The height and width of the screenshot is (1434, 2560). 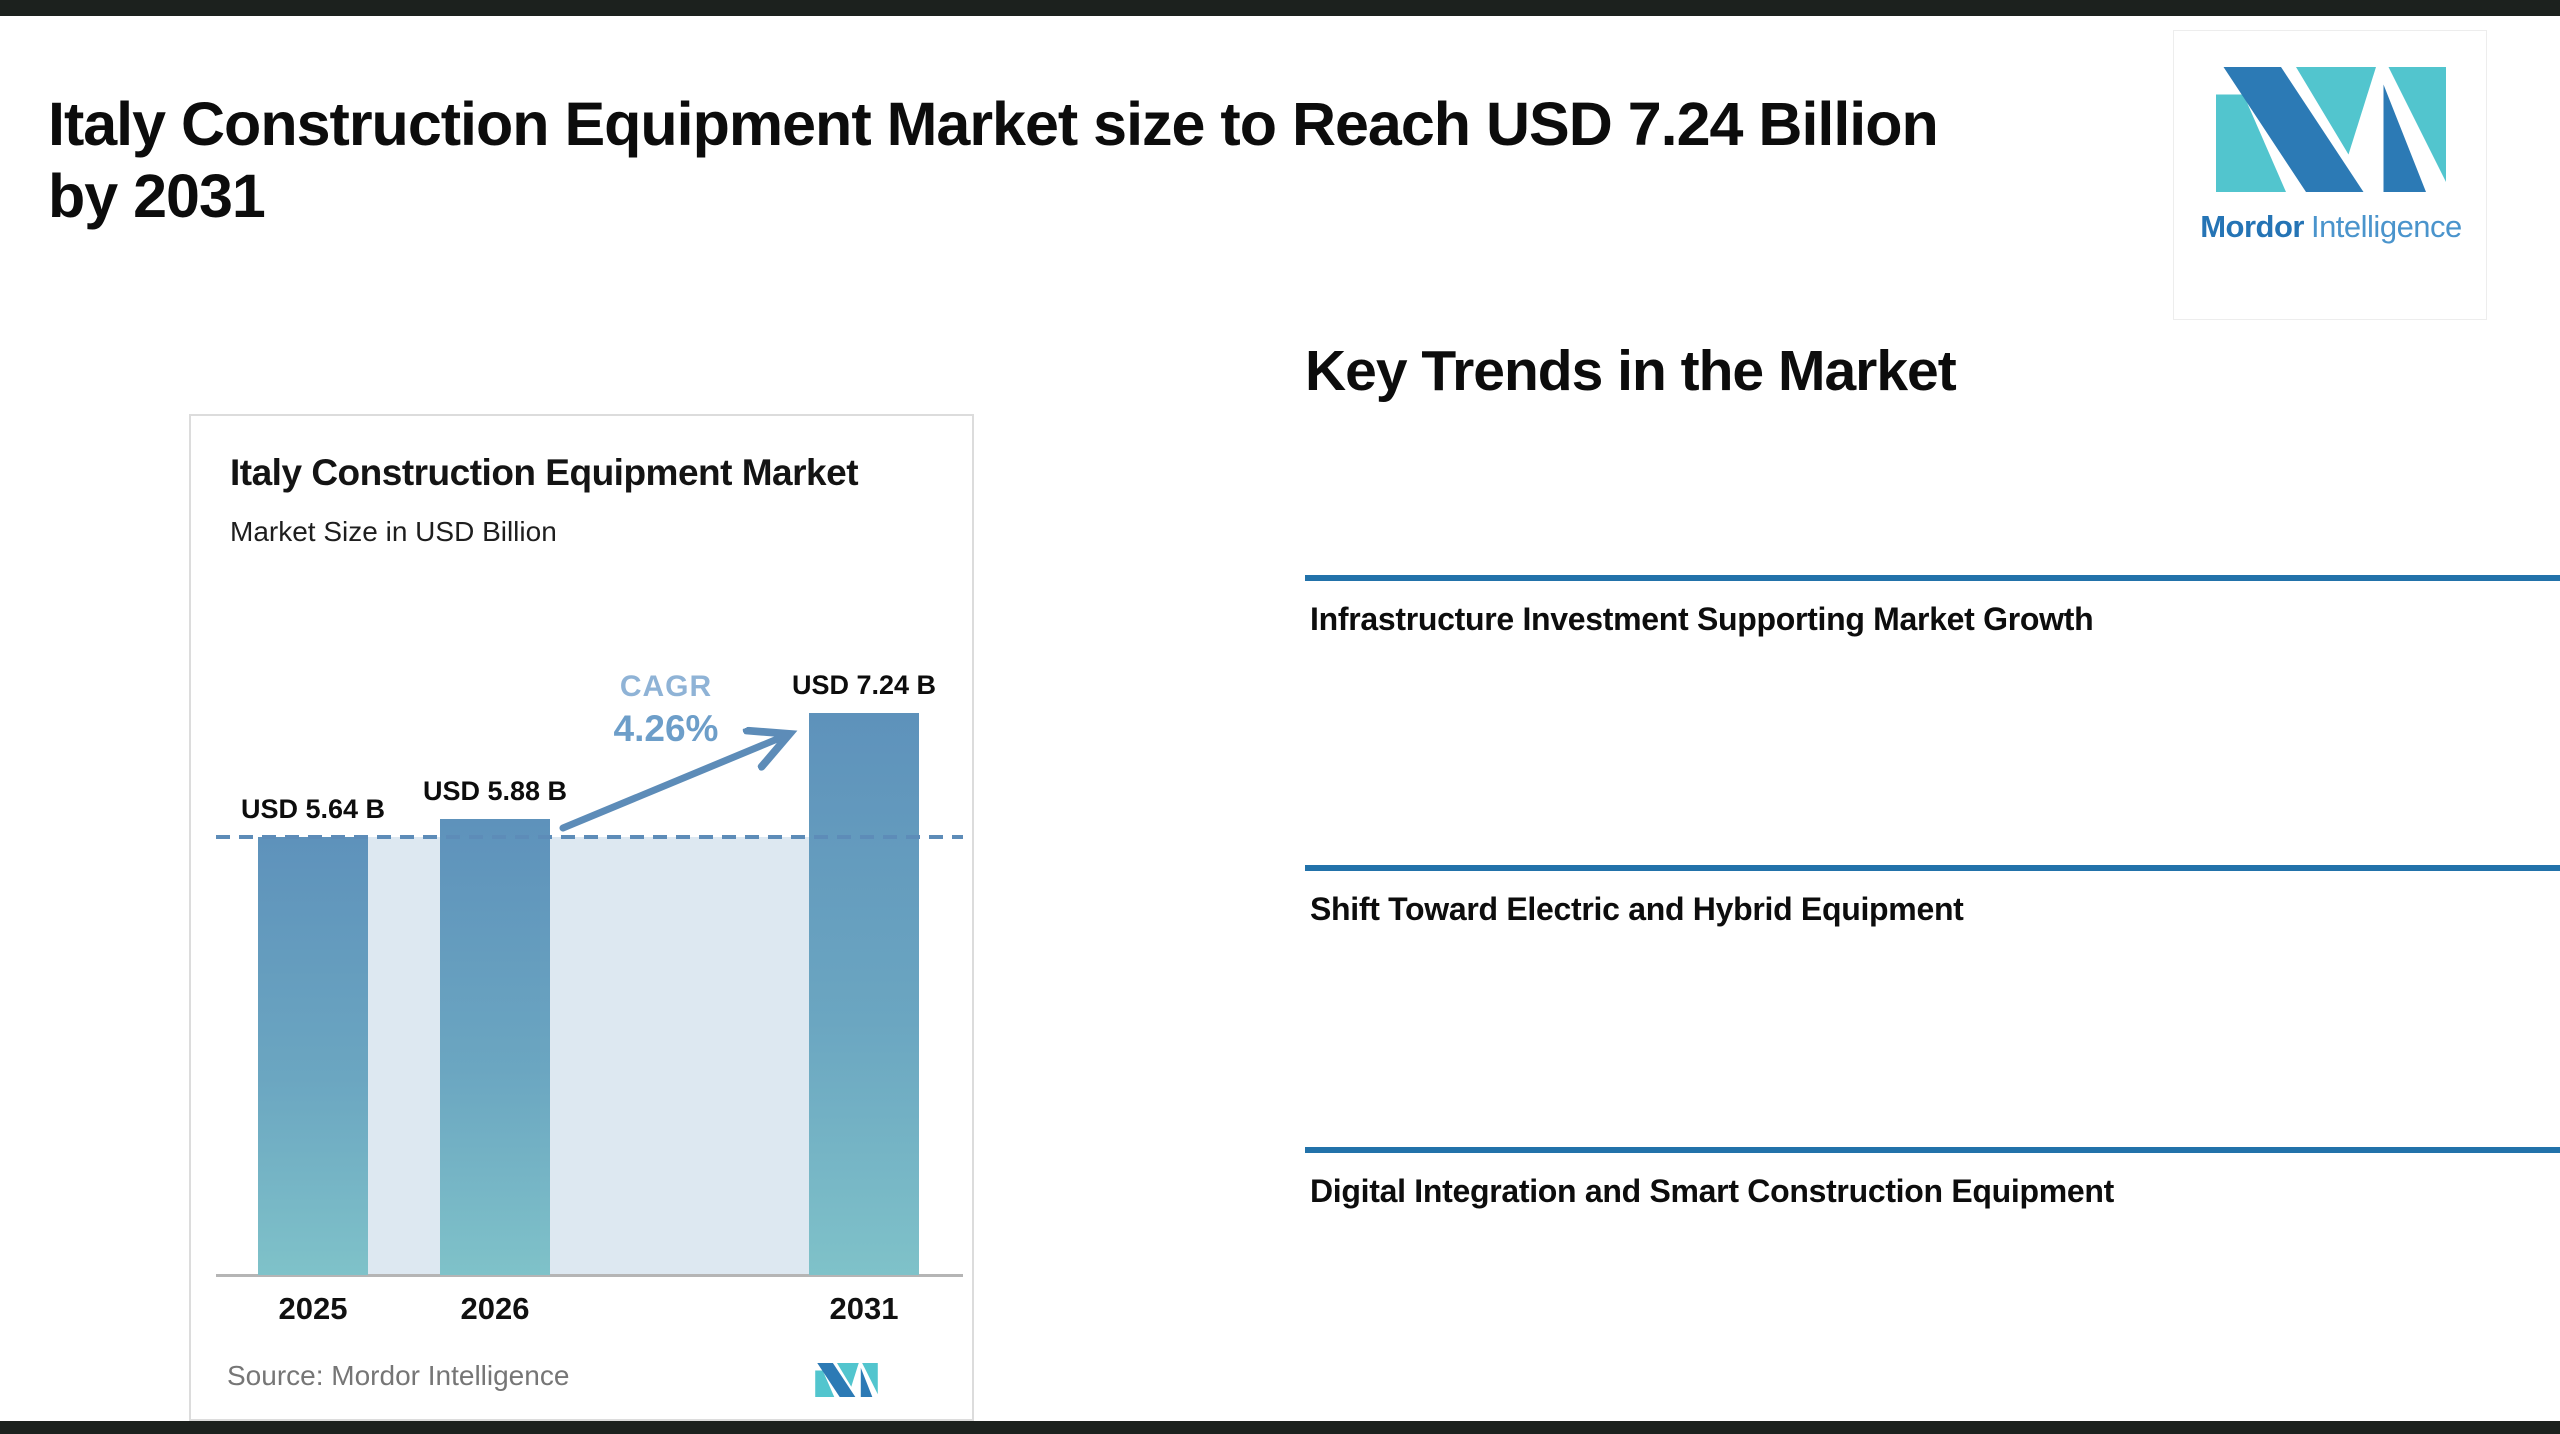 What do you see at coordinates (666, 686) in the screenshot?
I see `cagr-label: CAGR` at bounding box center [666, 686].